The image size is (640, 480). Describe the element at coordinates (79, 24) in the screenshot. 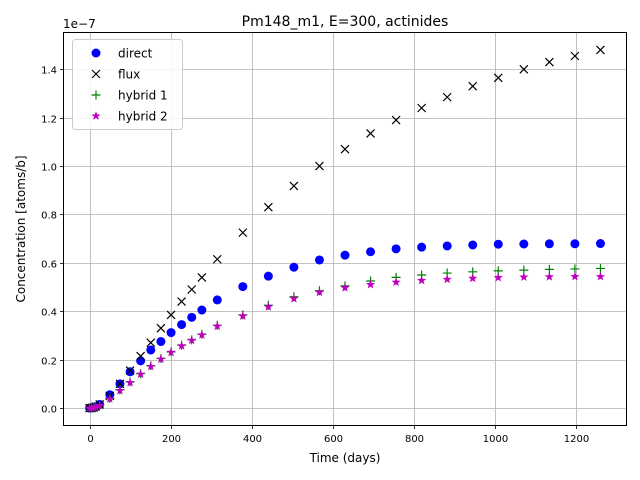

I see `y-axis-offset-label: 1e−7` at that location.